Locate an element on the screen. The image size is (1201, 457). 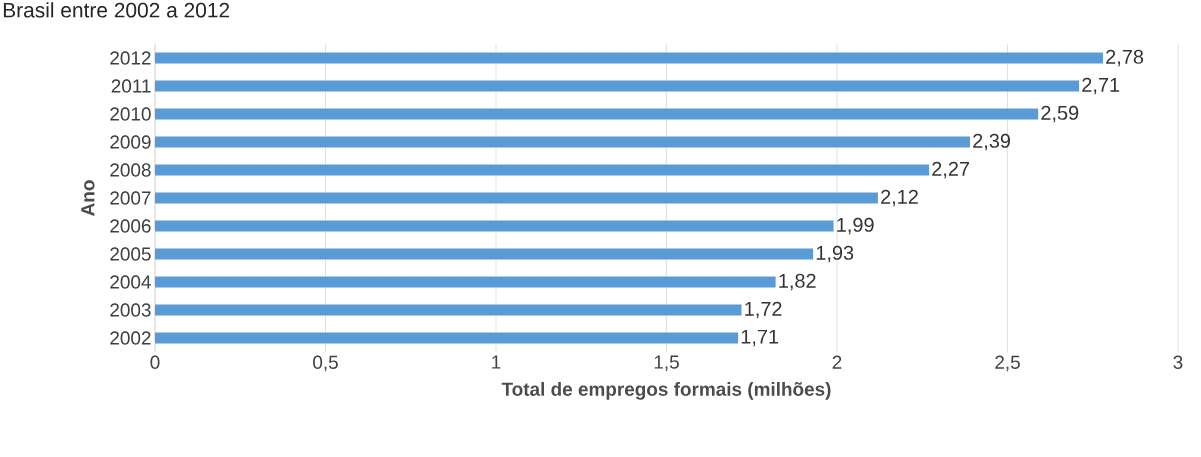
data-label: 1,82 is located at coordinates (797, 282).